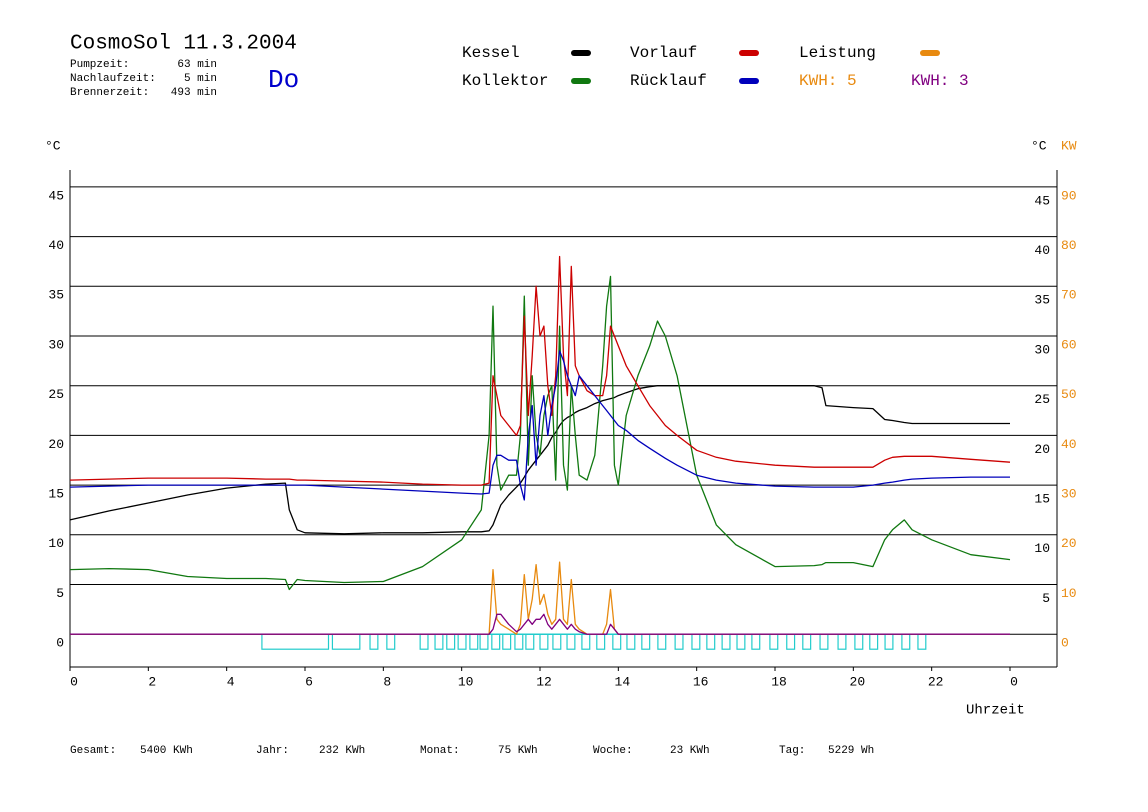  What do you see at coordinates (56, 195) in the screenshot?
I see `y-tick-label: 45` at bounding box center [56, 195].